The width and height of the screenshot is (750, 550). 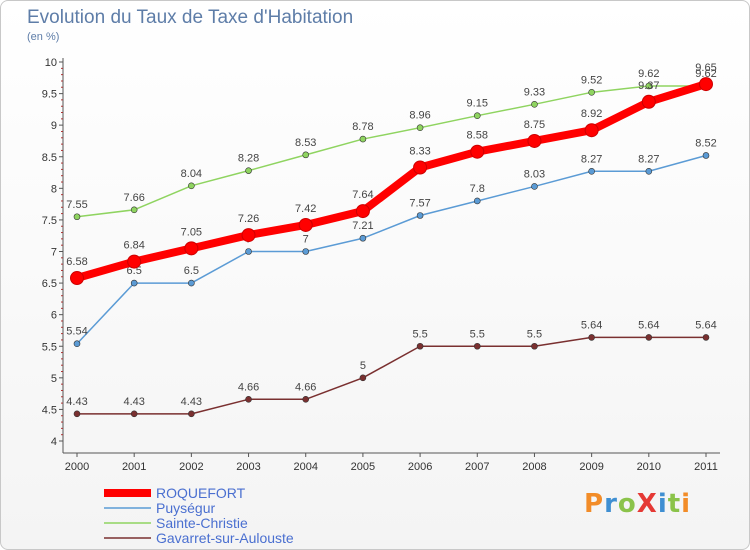 What do you see at coordinates (362, 127) in the screenshot?
I see `data-label: 8.78` at bounding box center [362, 127].